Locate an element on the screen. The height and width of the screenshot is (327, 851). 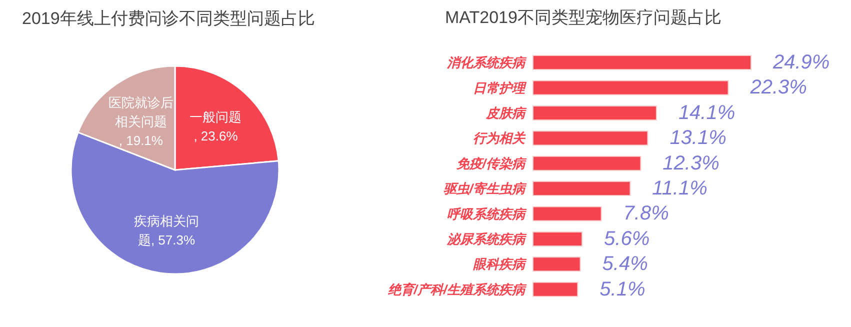
data-label: 24.9% is located at coordinates (801, 63).